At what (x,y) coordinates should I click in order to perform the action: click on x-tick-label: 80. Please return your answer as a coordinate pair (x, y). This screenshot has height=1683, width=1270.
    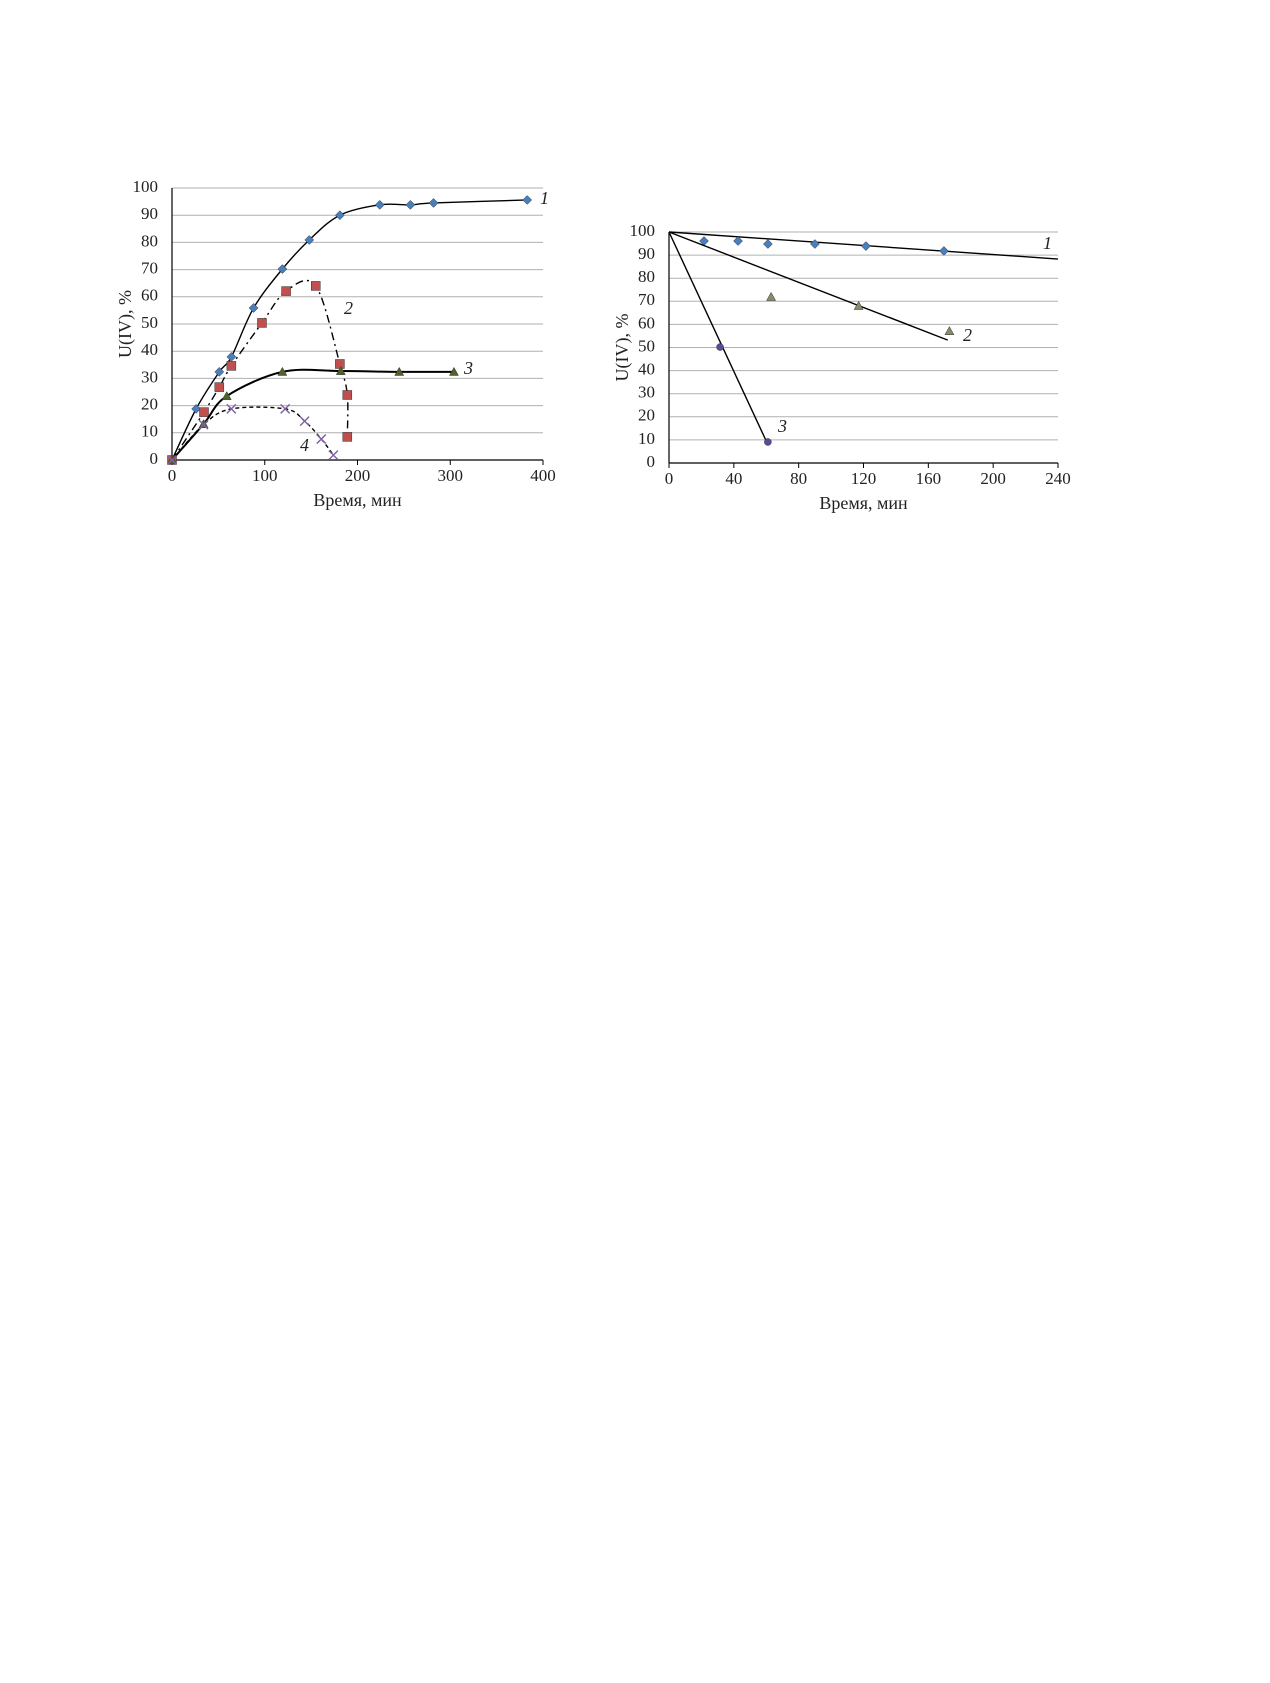
    Looking at the image, I should click on (798, 478).